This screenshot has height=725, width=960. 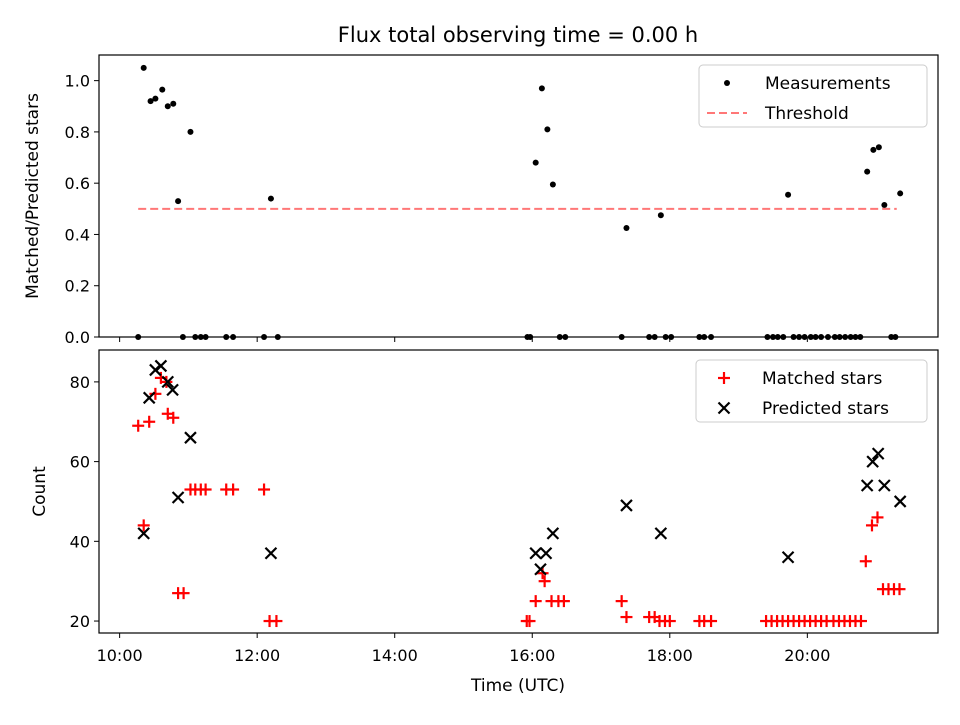 I want to click on y-tick-label: 0.2, so click(x=77, y=286).